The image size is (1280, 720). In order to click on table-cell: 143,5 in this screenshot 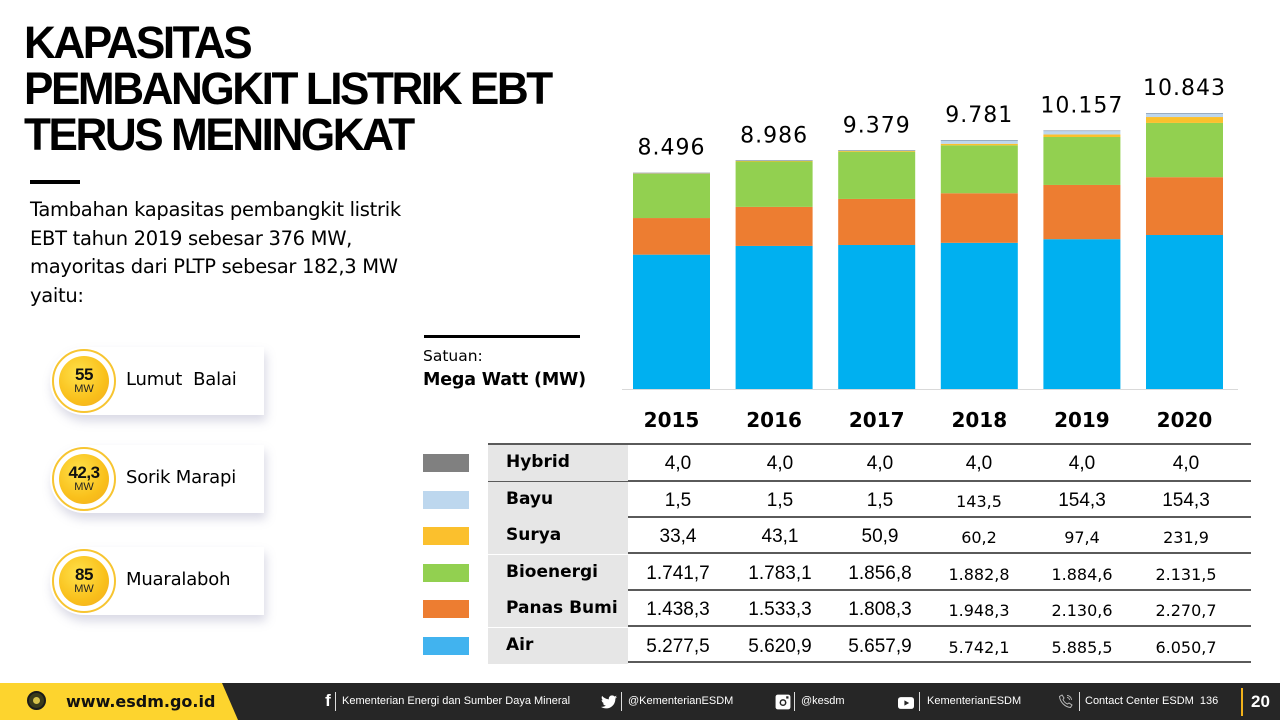, I will do `click(979, 501)`.